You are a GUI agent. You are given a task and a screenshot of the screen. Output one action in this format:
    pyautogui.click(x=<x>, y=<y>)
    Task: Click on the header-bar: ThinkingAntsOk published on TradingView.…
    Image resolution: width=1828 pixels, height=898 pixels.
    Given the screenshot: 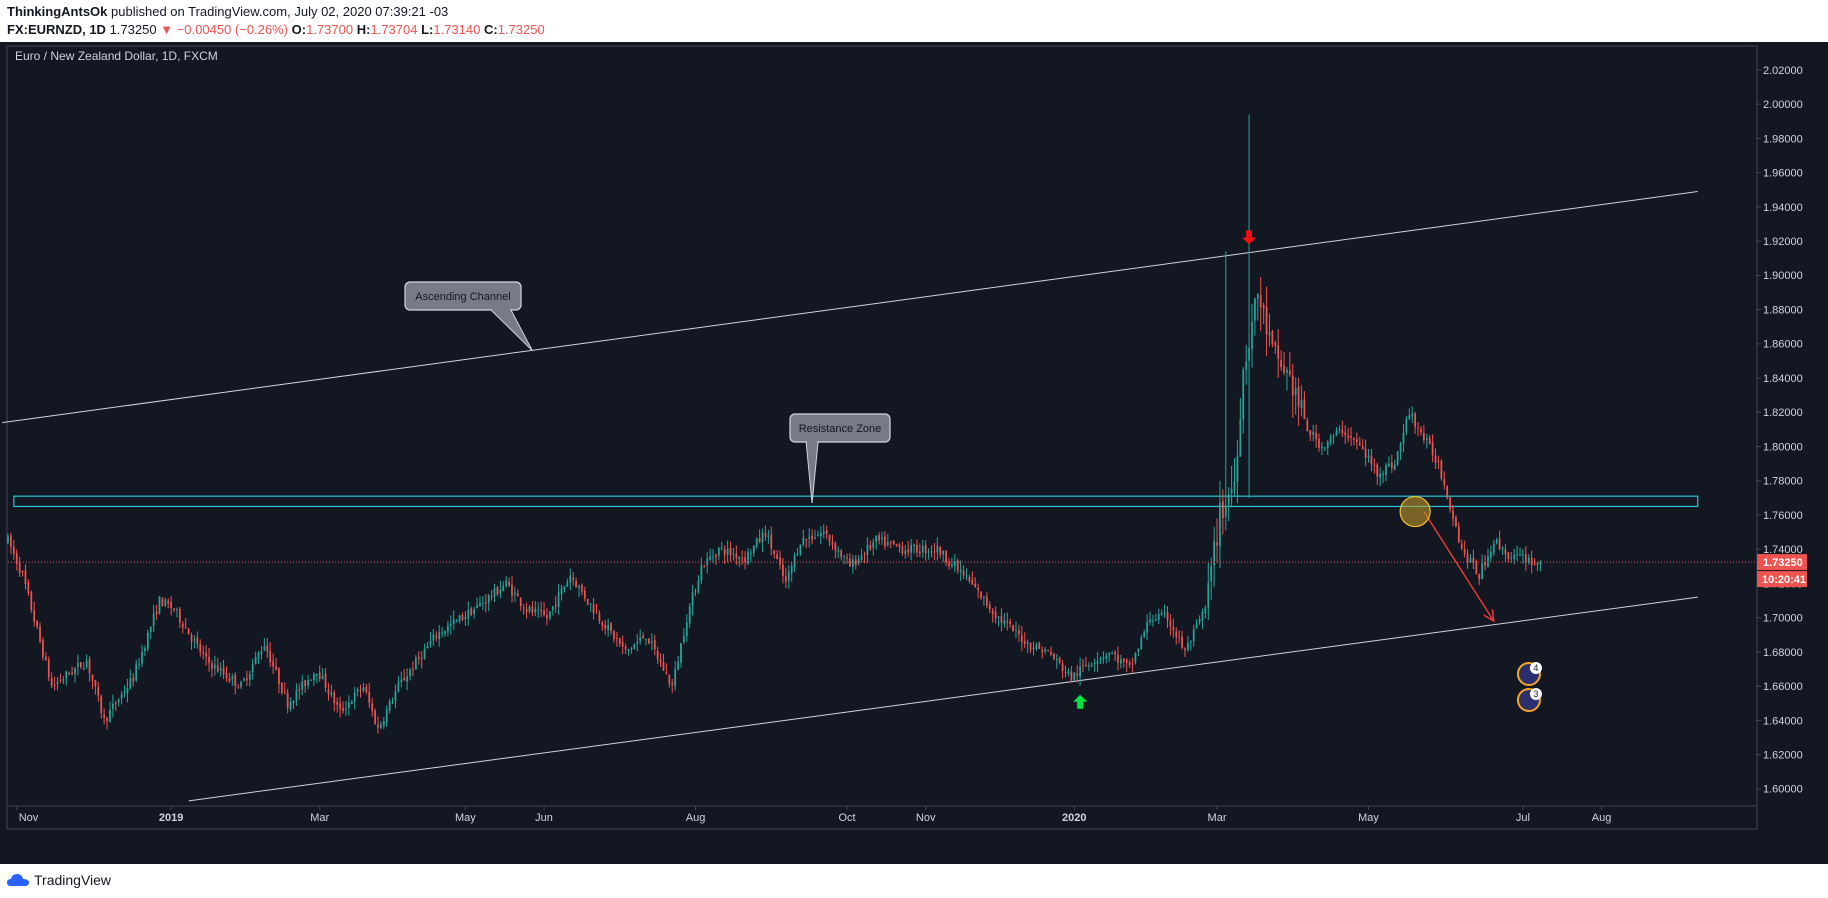 What is the action you would take?
    pyautogui.click(x=914, y=21)
    